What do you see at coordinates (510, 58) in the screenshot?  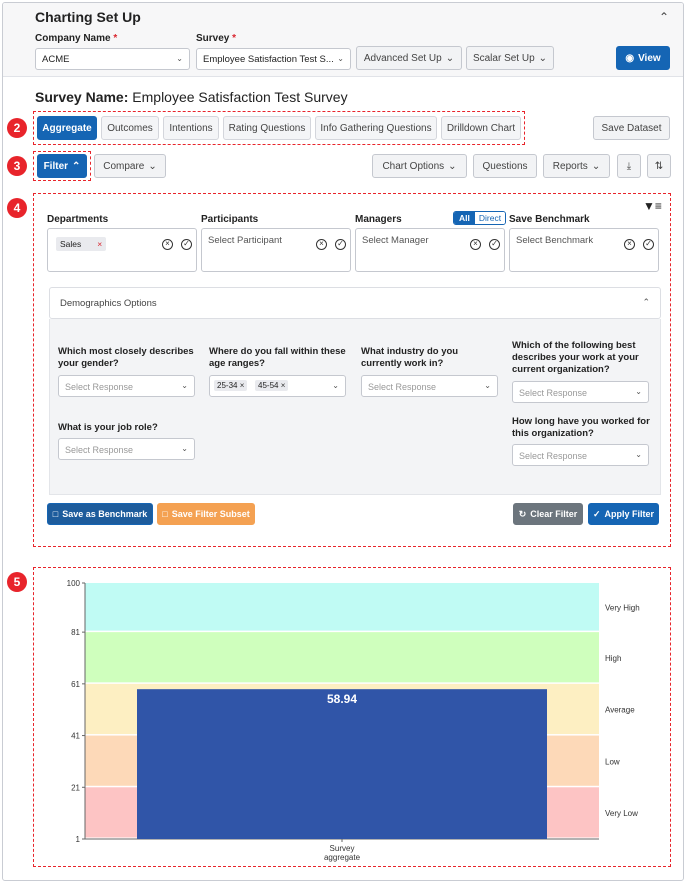 I see `scalar-setup-button: Scalar Set Up ⌄` at bounding box center [510, 58].